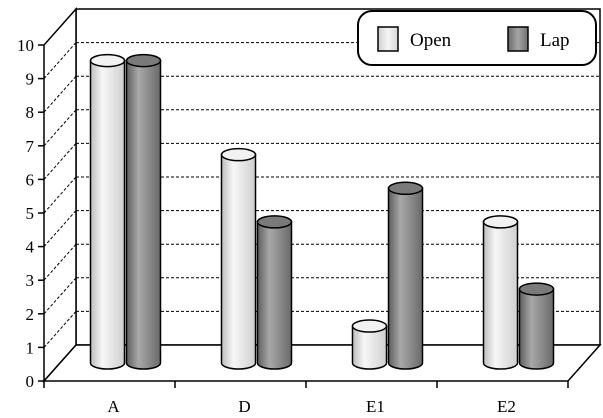 The image size is (603, 418). I want to click on y-axis: 0 1 2 3 4 5 6 7 8 9 10, so click(30, 213).